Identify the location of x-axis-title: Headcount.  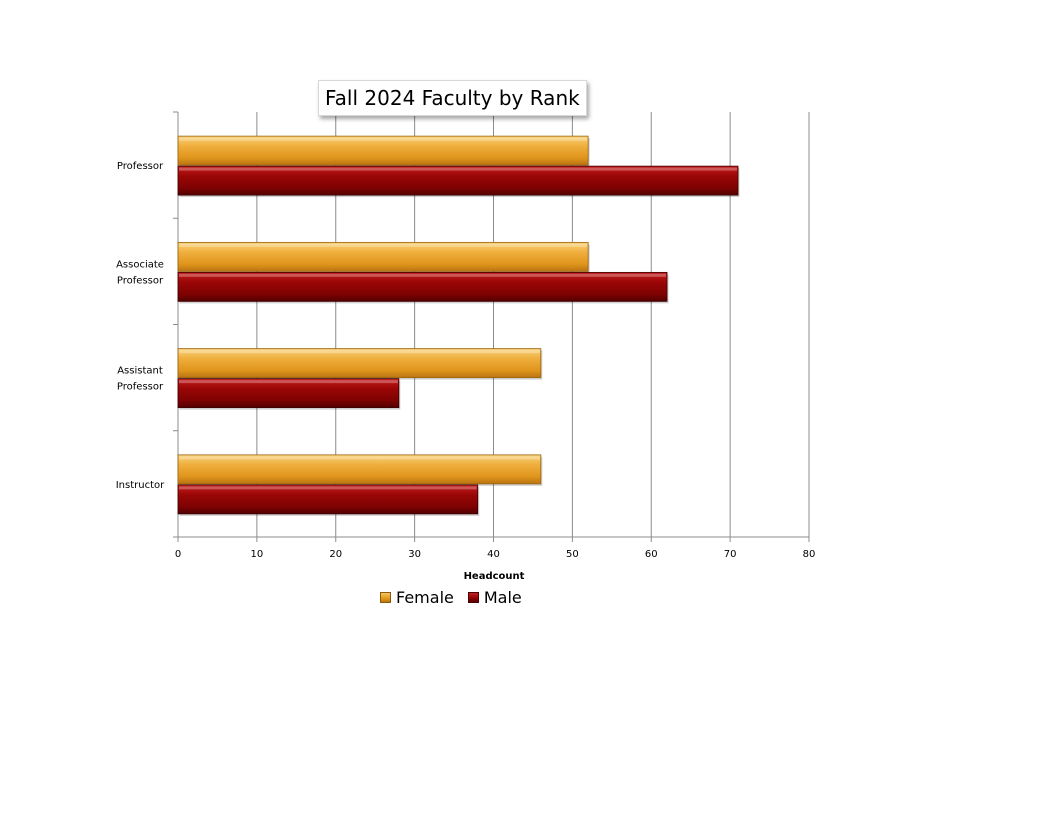
(494, 576).